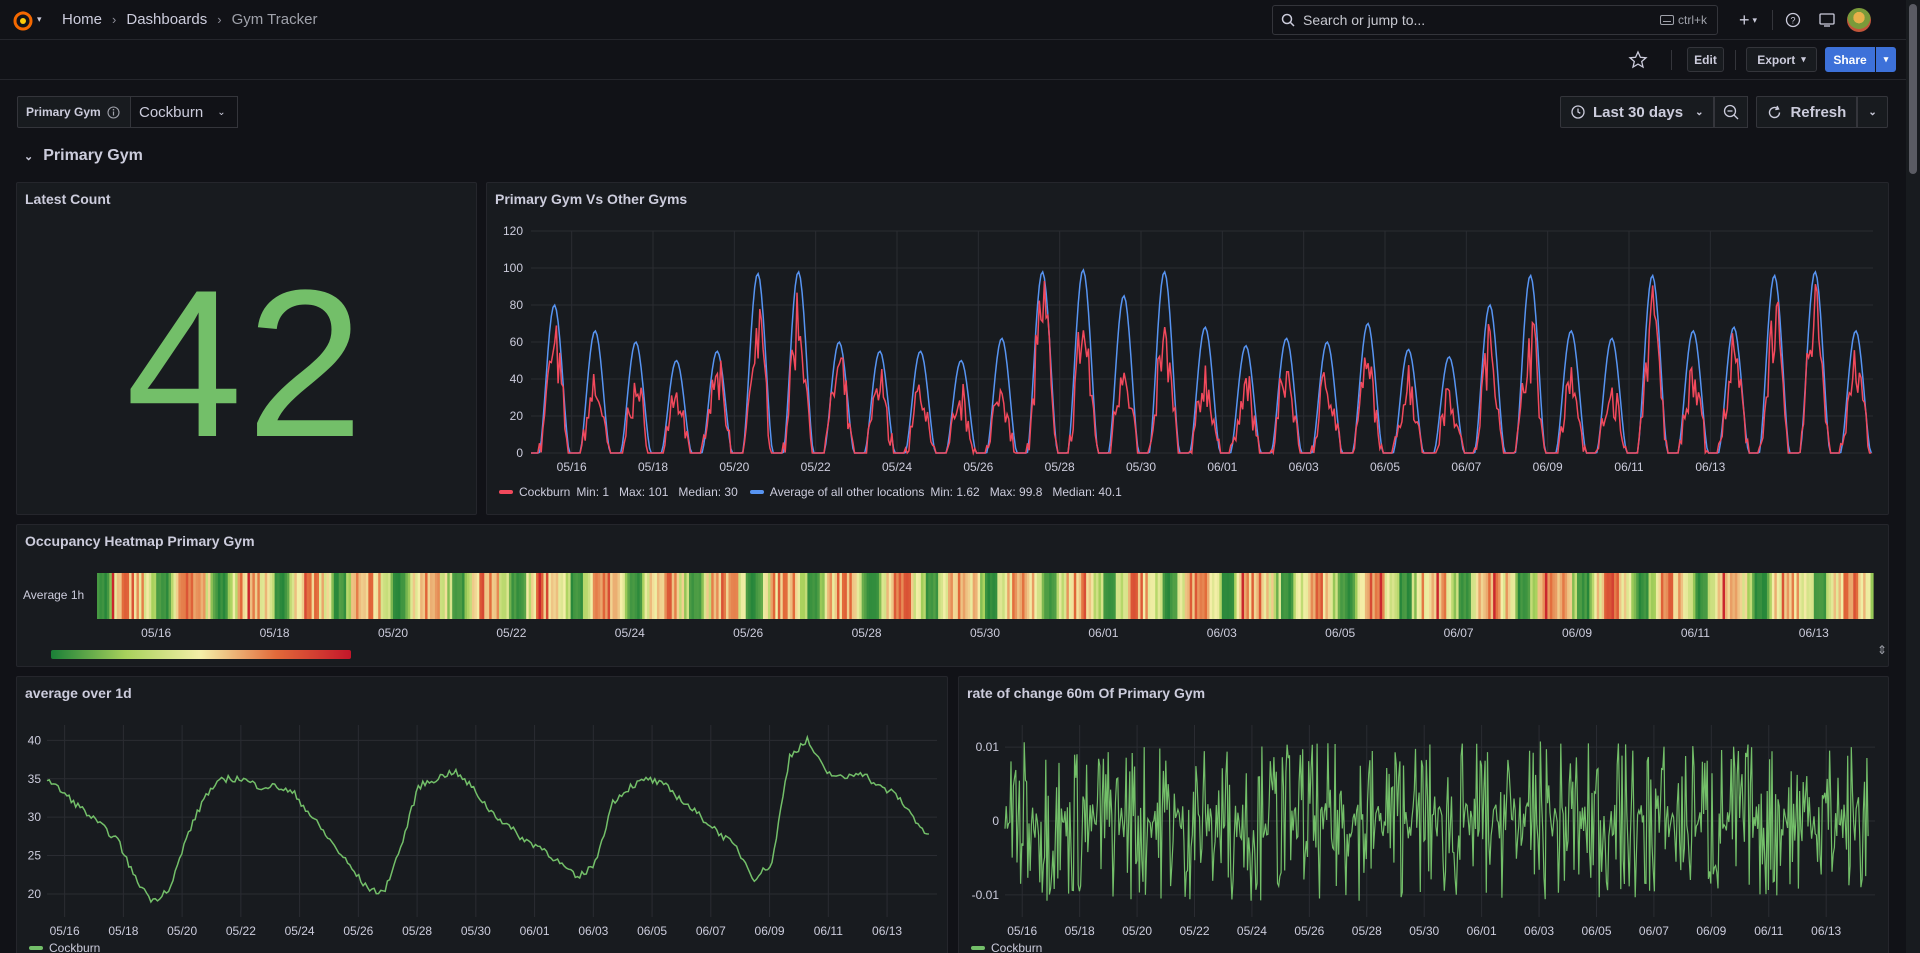 This screenshot has height=953, width=1920. What do you see at coordinates (78, 693) in the screenshot?
I see `panel-title: average over 1d` at bounding box center [78, 693].